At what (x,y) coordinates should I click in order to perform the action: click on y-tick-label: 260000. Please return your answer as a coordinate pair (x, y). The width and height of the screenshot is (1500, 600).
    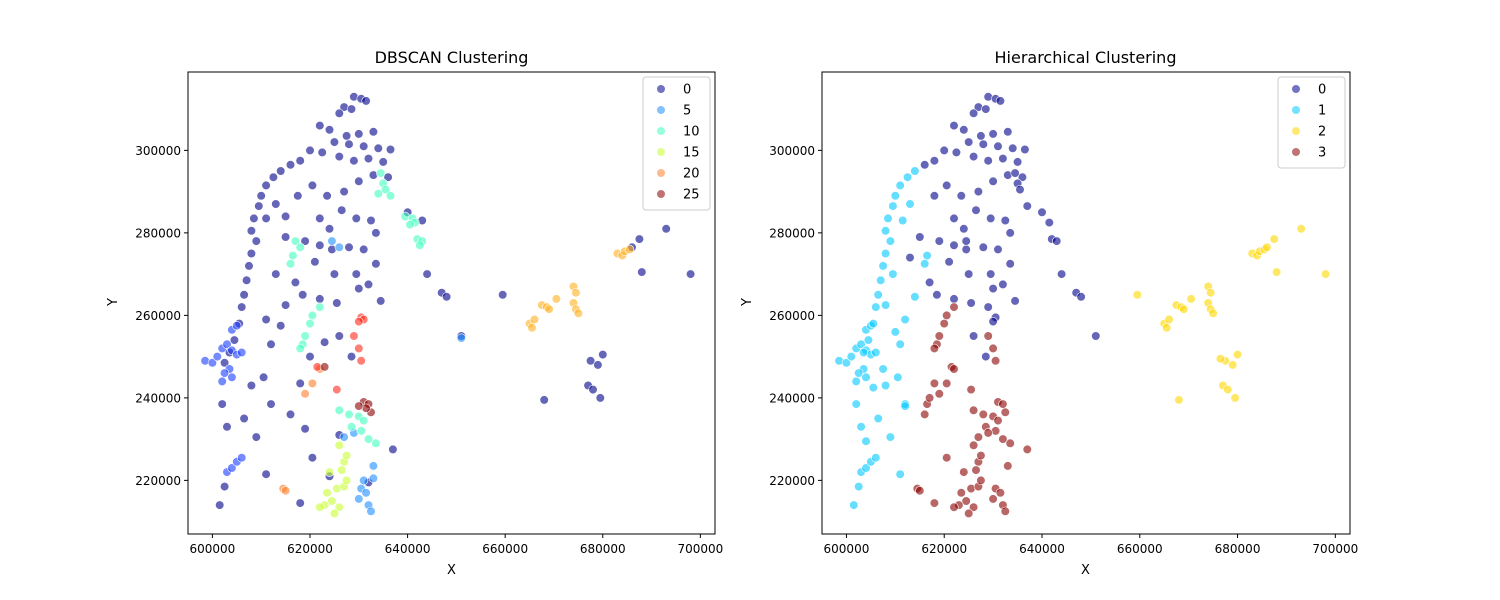
    Looking at the image, I should click on (792, 316).